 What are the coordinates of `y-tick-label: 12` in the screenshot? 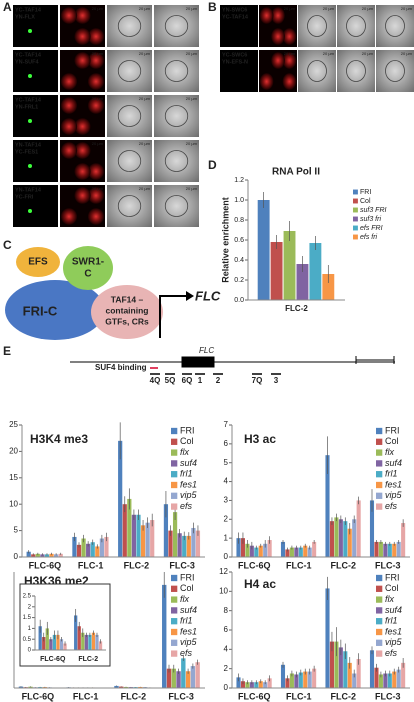 It's located at (223, 571).